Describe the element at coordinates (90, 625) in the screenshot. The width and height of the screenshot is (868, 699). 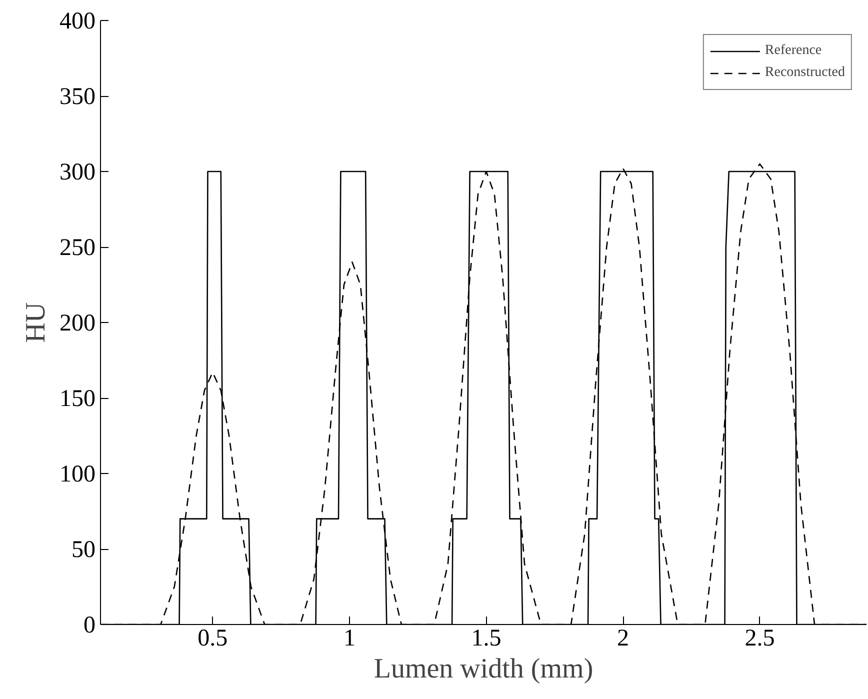
I see `y-tick-label: 0` at that location.